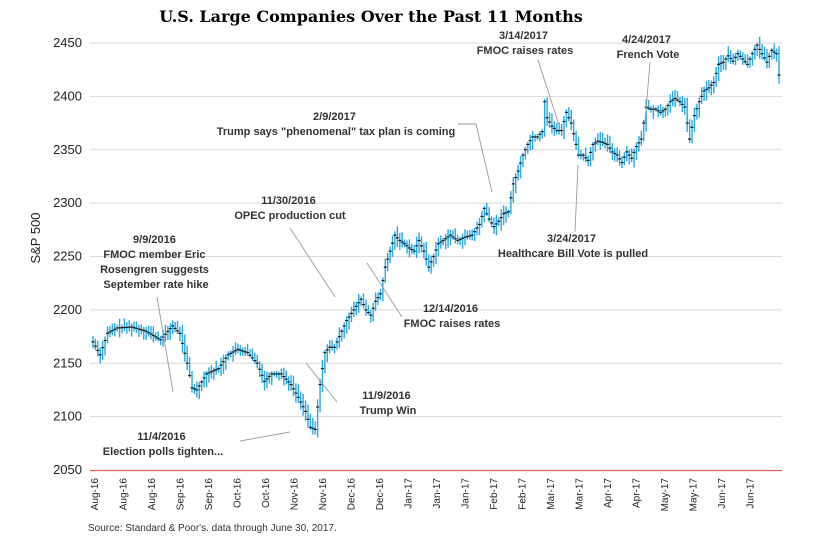 The height and width of the screenshot is (550, 819). What do you see at coordinates (437, 493) in the screenshot?
I see `x-tick-label: Jan-17` at bounding box center [437, 493].